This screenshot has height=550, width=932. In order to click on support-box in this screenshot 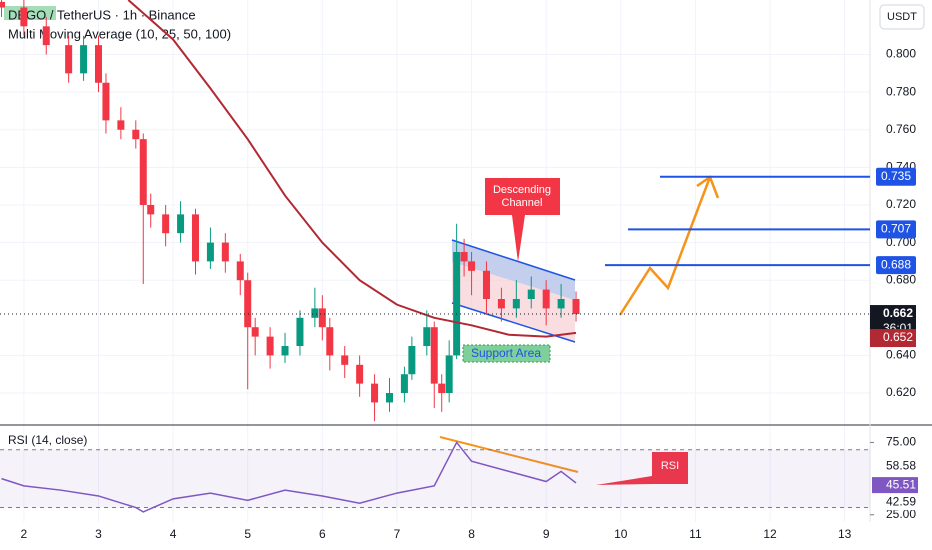, I will do `click(506, 353)`.